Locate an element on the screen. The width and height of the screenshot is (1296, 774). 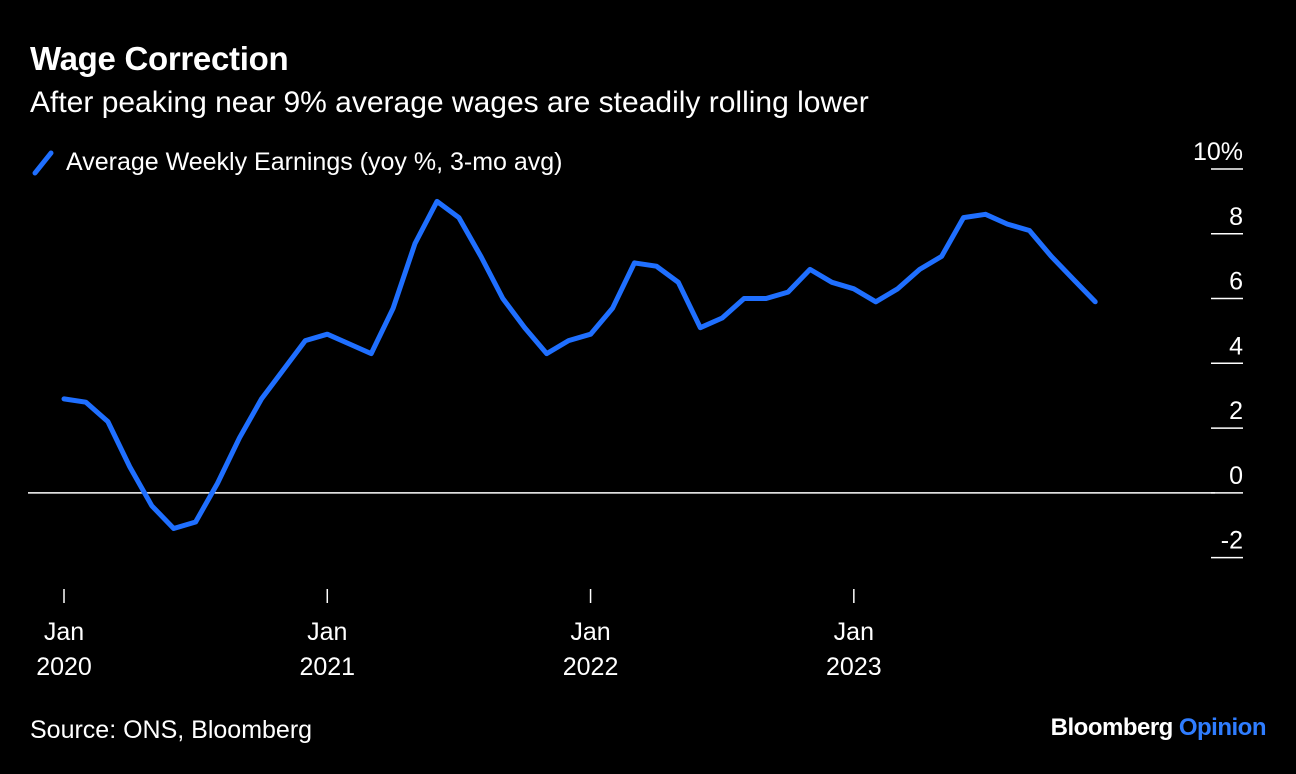
y-tick: 6 is located at coordinates (1227, 284).